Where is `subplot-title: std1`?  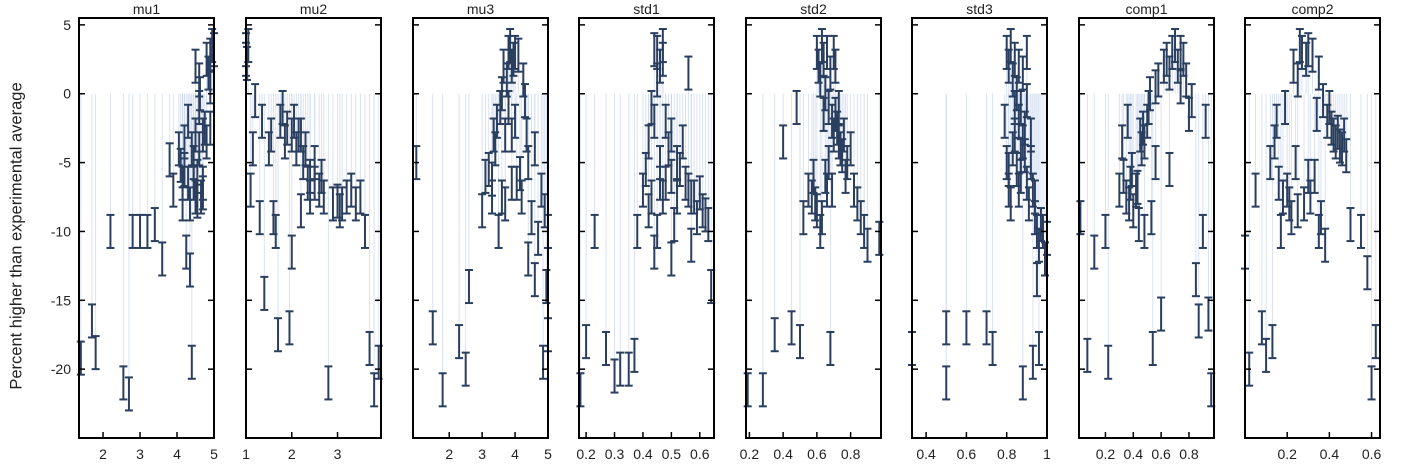
subplot-title: std1 is located at coordinates (646, 9).